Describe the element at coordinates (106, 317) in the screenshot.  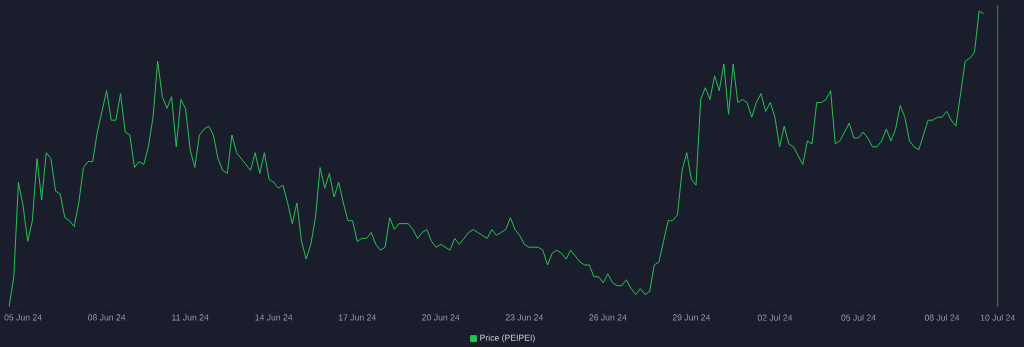
I see `x-tick-label: 08 Jun 24` at that location.